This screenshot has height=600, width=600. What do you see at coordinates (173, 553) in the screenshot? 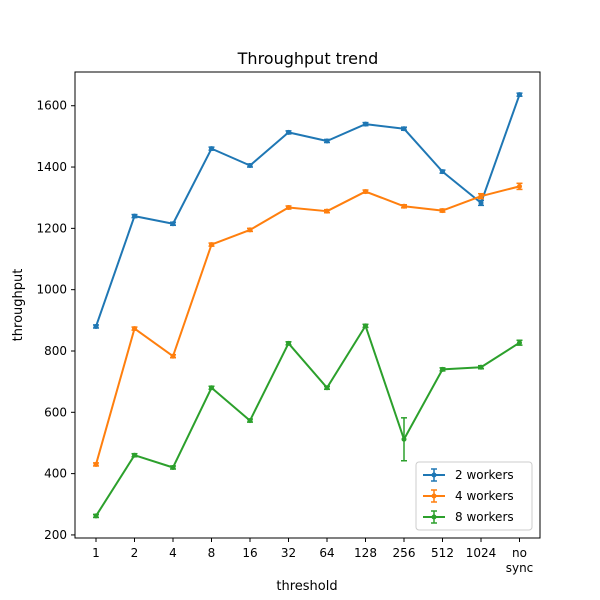
I see `x-tick-label: 4` at bounding box center [173, 553].